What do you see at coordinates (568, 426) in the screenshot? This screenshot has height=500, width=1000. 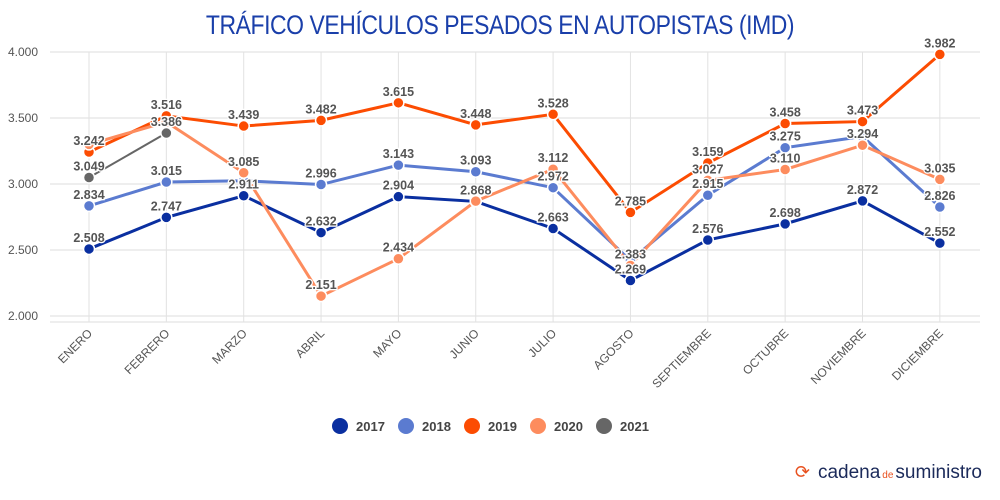 I see `legend-label-2020: 2020` at bounding box center [568, 426].